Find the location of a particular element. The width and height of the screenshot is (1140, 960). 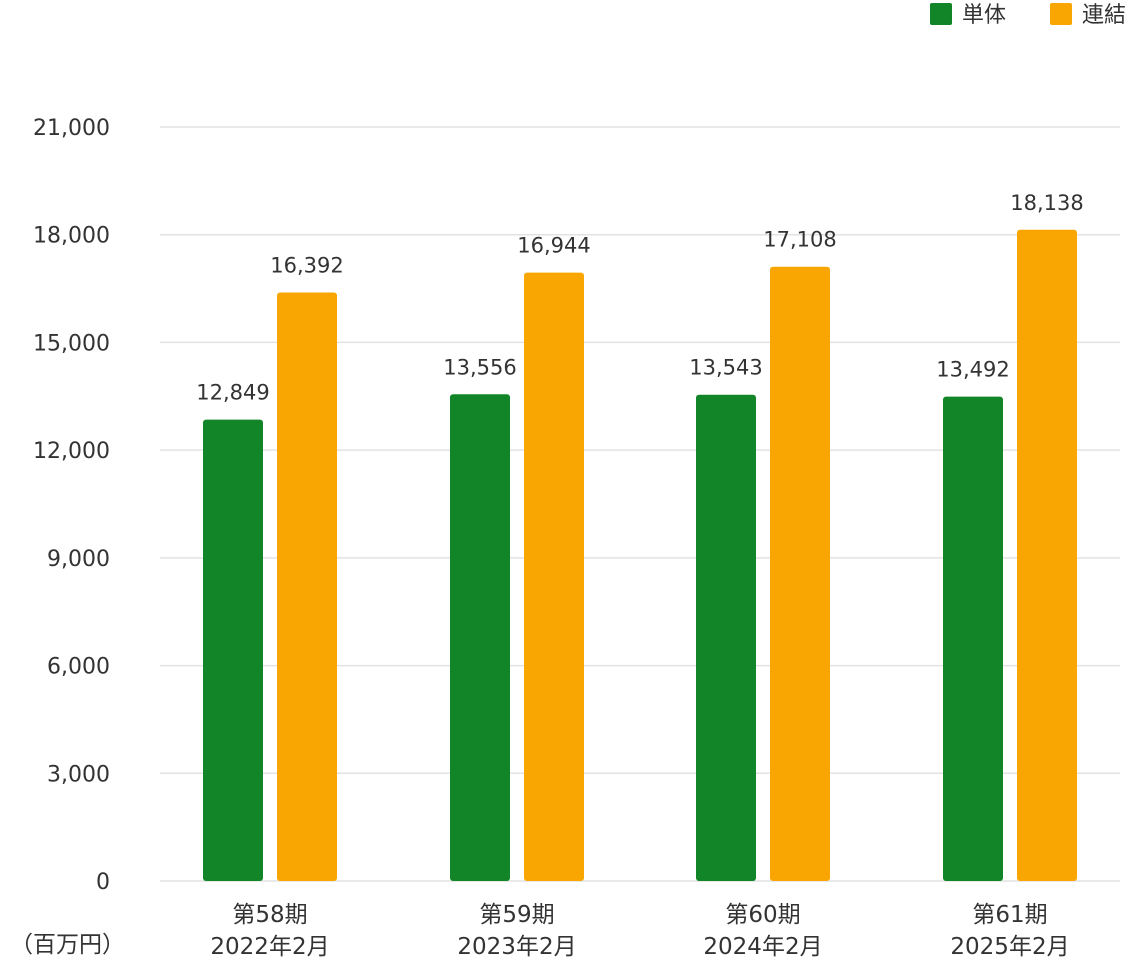

y-tick-label: 0 is located at coordinates (103, 882).